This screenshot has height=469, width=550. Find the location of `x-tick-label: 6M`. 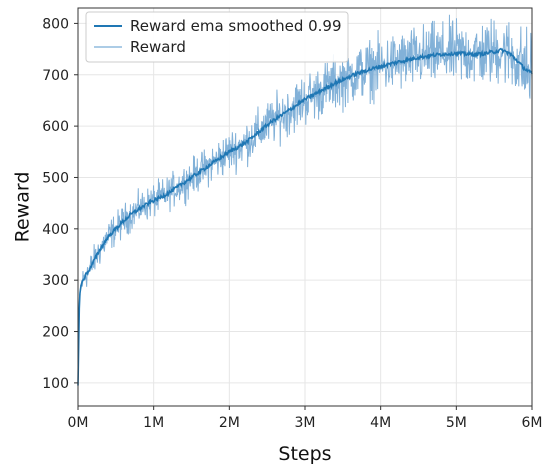

x-tick-label: 6M is located at coordinates (532, 423).